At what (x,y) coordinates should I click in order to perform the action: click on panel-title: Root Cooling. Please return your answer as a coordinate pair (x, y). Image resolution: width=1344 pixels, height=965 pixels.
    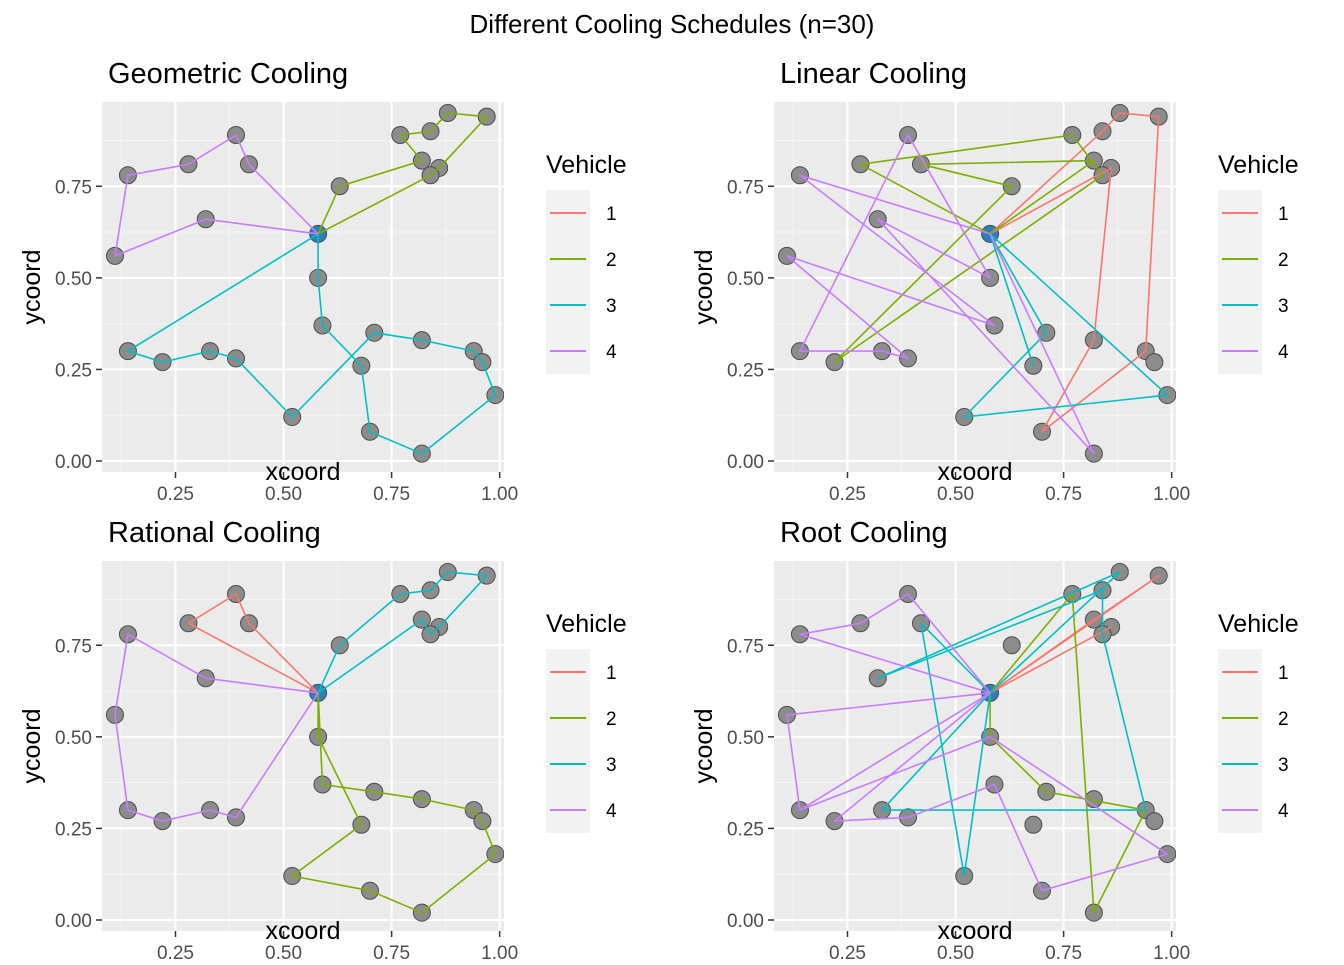
    Looking at the image, I should click on (864, 533).